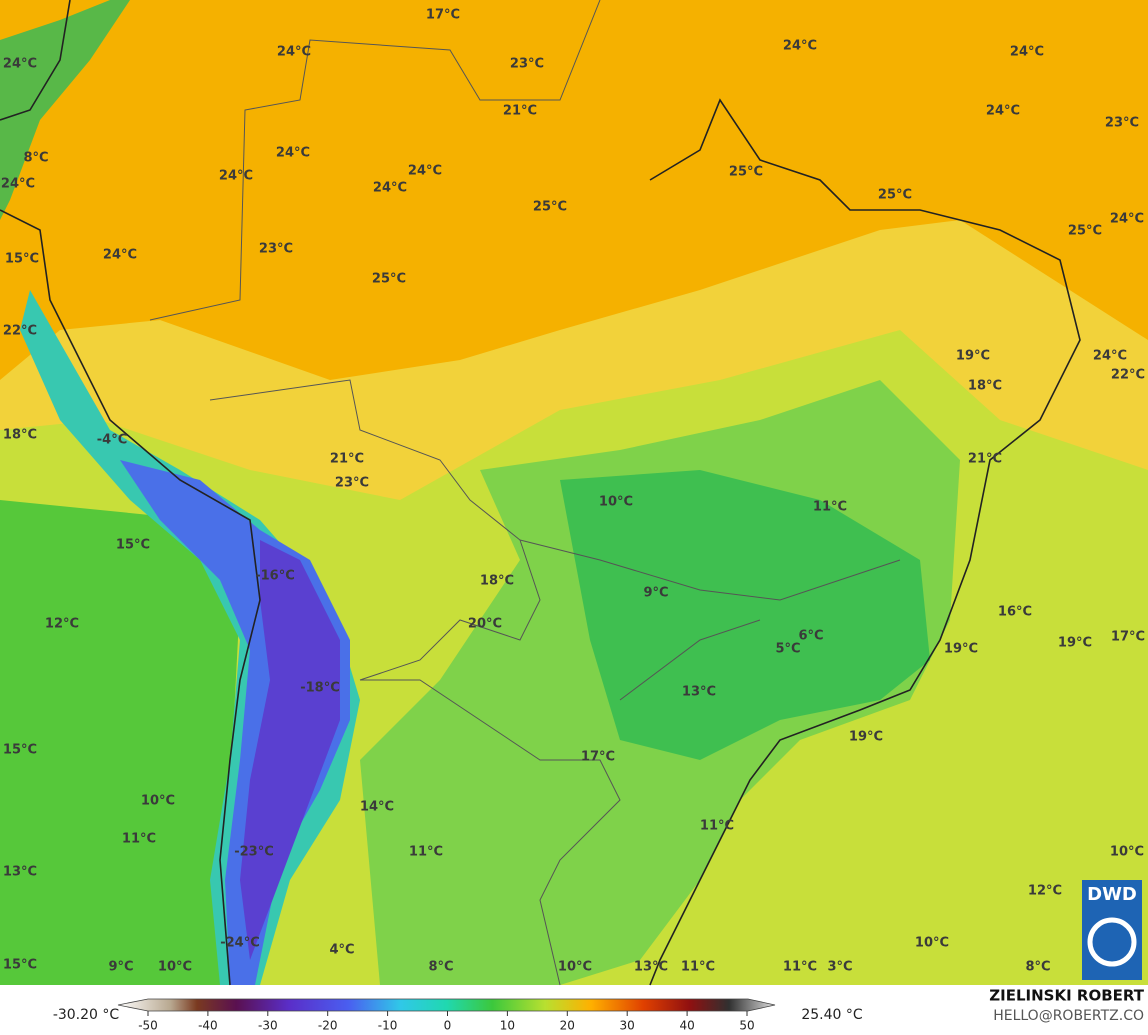 The width and height of the screenshot is (1148, 1035). What do you see at coordinates (485, 624) in the screenshot?
I see `temp-label: 20°C` at bounding box center [485, 624].